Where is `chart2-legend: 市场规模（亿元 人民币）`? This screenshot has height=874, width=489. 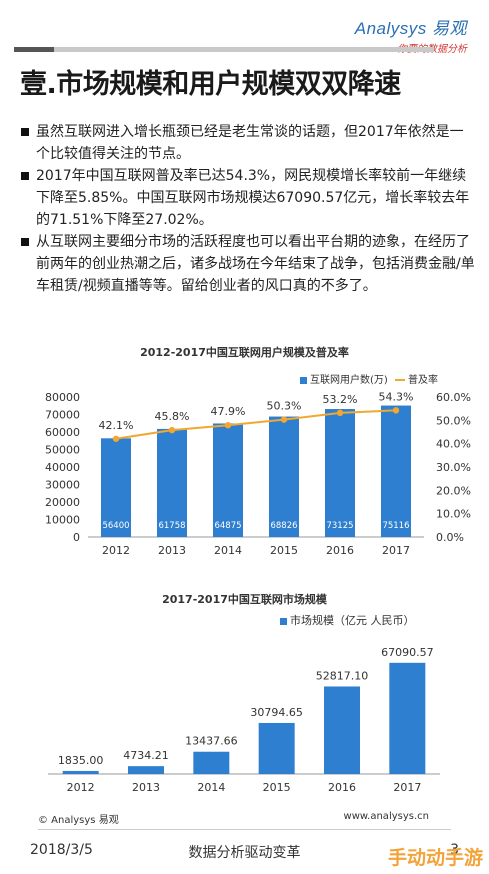
chart2-legend: 市场规模（亿元 人民币） is located at coordinates (347, 620).